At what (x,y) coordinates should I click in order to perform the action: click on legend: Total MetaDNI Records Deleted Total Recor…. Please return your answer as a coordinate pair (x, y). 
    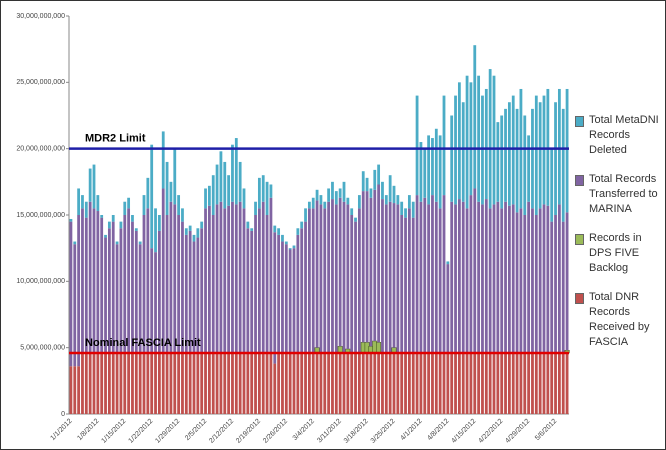
    Looking at the image, I should click on (619, 238).